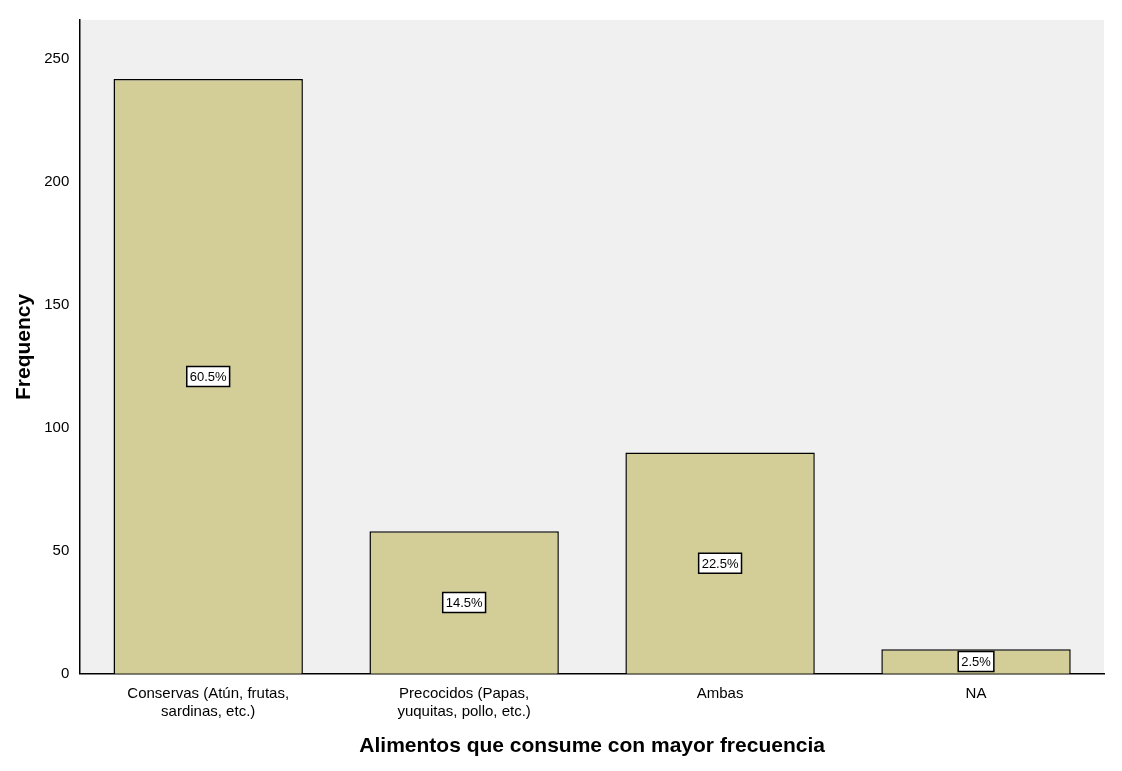 The height and width of the screenshot is (771, 1122). What do you see at coordinates (57, 58) in the screenshot?
I see `y-tick-label: 250` at bounding box center [57, 58].